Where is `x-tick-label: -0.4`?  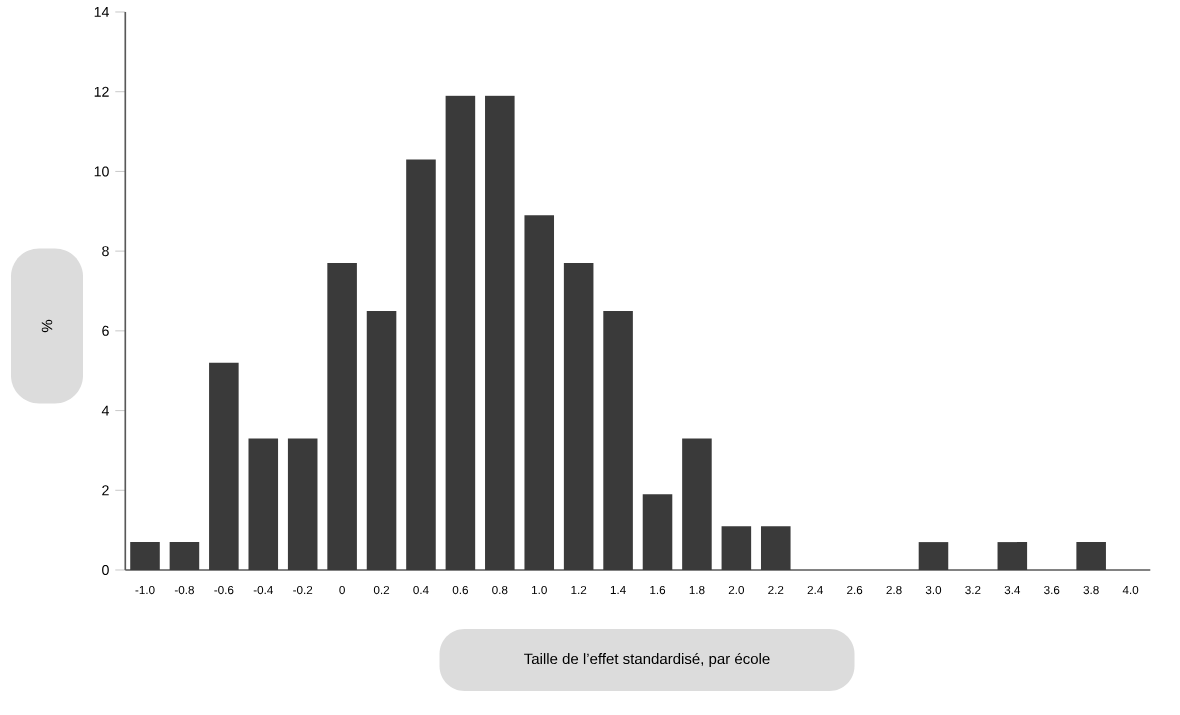 x-tick-label: -0.4 is located at coordinates (263, 590).